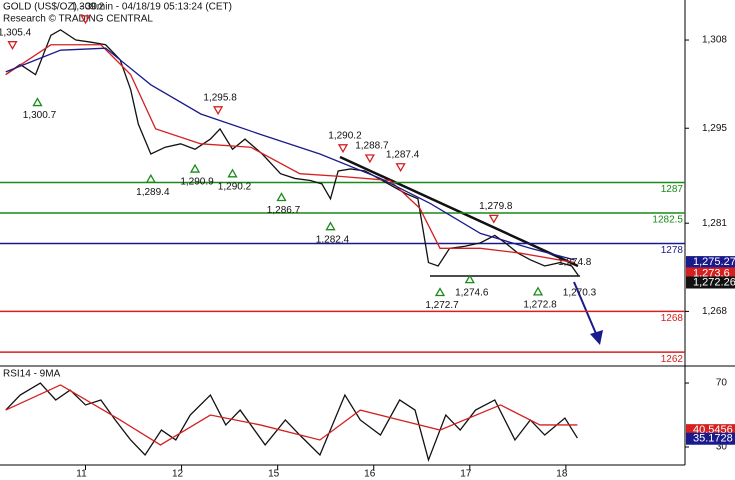 This screenshot has height=480, width=735. I want to click on x-tick-label: 18, so click(562, 474).